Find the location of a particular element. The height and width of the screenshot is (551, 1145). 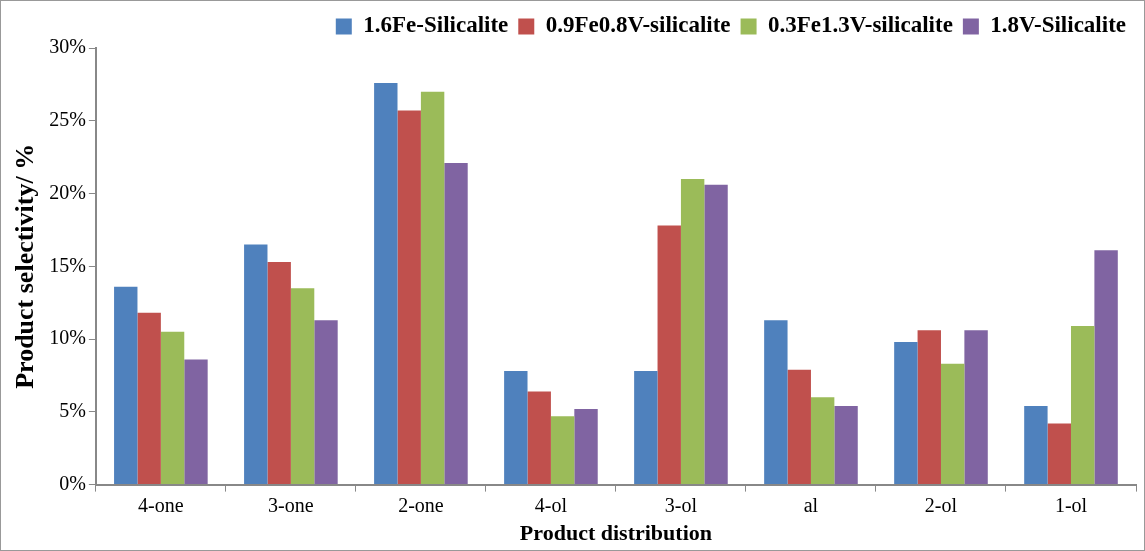

x-tick-label: al is located at coordinates (811, 504).